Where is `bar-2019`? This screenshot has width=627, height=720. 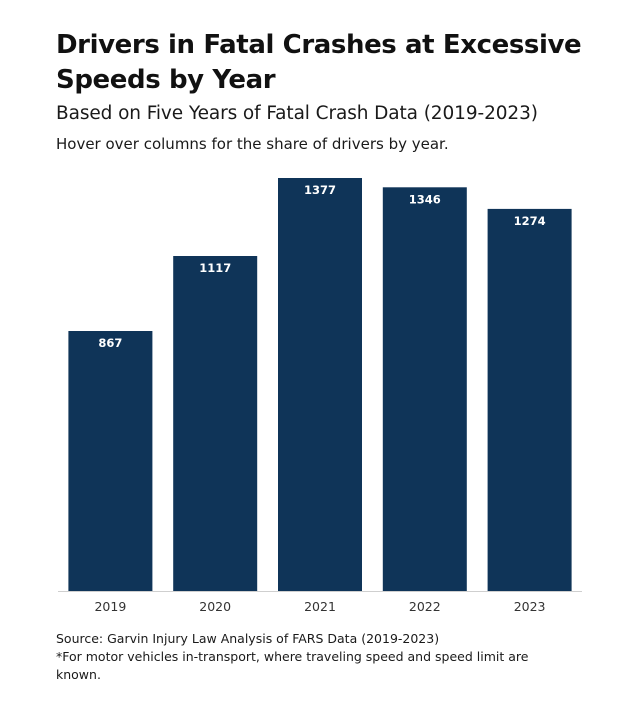 bar-2019 is located at coordinates (110, 461).